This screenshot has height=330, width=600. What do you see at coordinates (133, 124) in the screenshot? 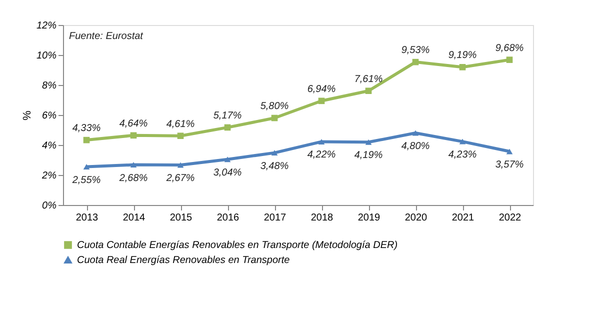
I see `data-label: 4,64%` at bounding box center [133, 124].